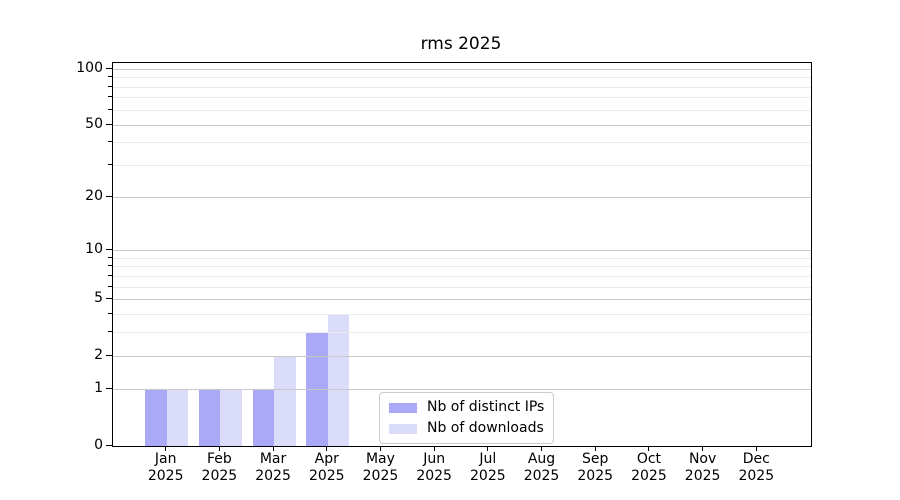  Describe the element at coordinates (461, 44) in the screenshot. I see `chart-title: rms 2025` at that location.